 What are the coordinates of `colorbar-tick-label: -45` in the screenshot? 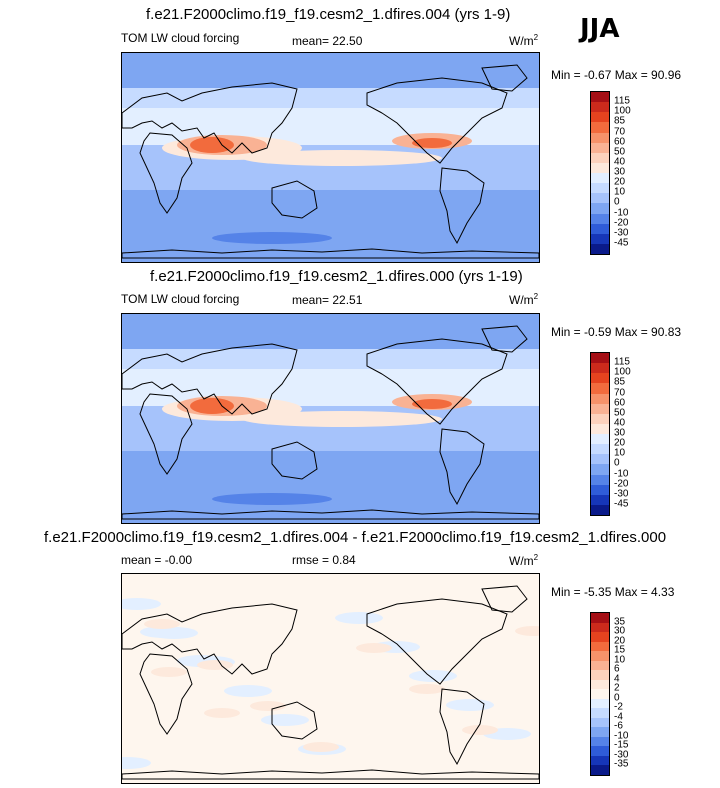 It's located at (621, 504).